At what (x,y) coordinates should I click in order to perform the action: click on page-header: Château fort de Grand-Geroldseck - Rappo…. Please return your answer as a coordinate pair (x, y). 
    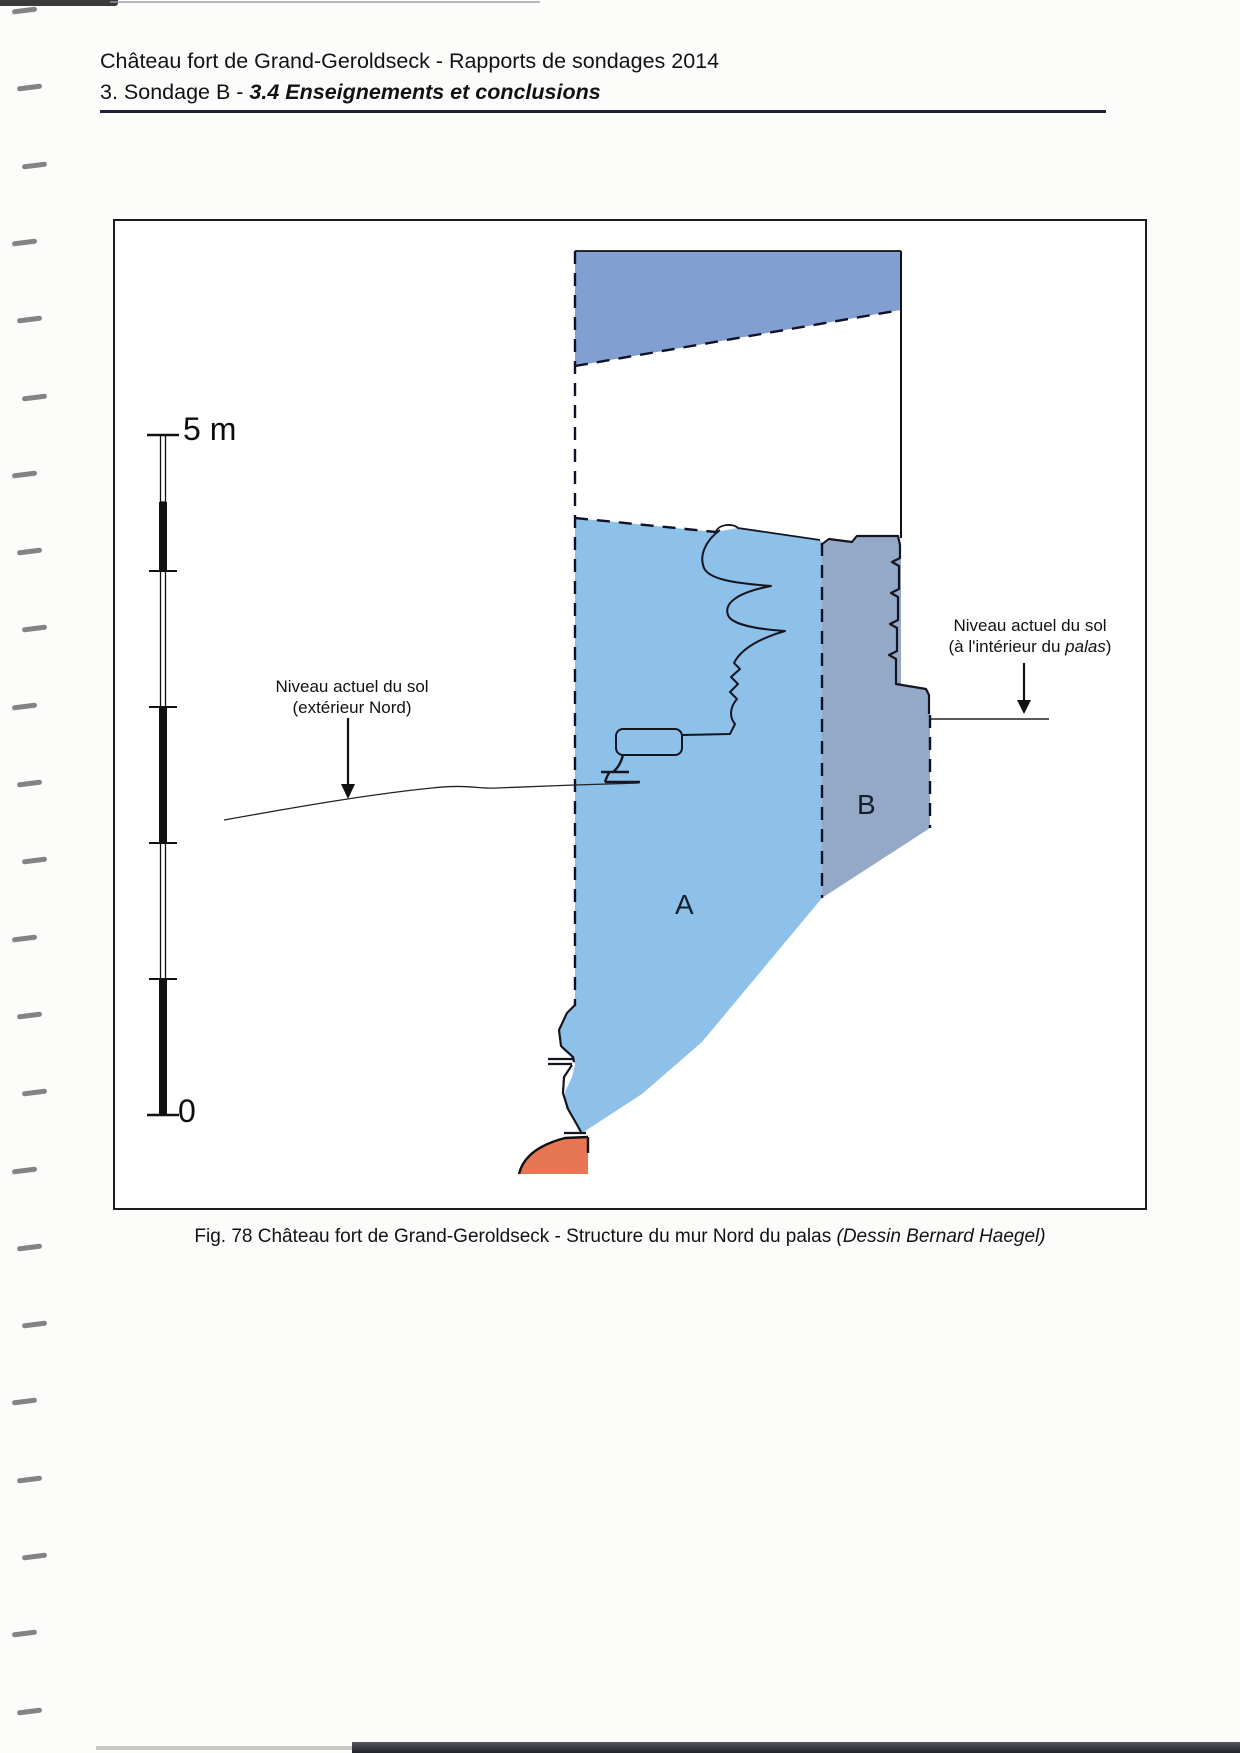
    Looking at the image, I should click on (605, 77).